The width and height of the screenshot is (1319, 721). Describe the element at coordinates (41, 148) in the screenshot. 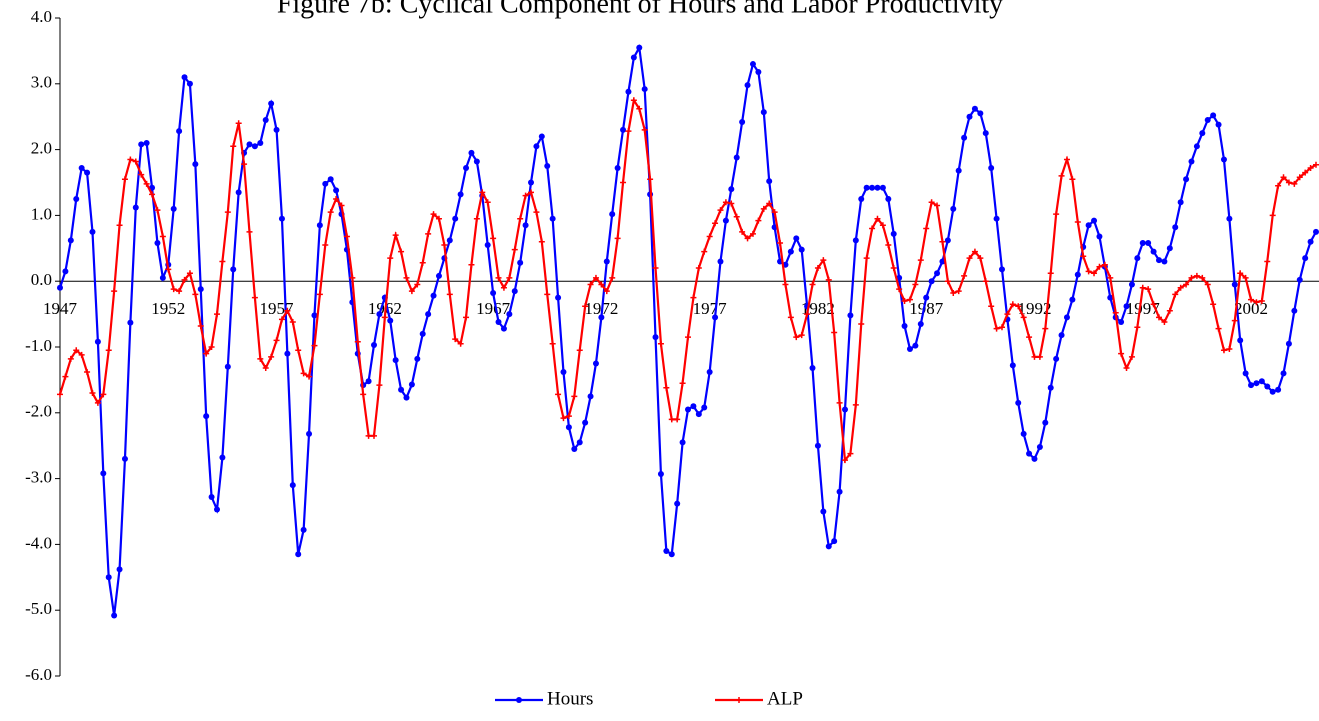

I see `y-tick-label: 2.0` at that location.